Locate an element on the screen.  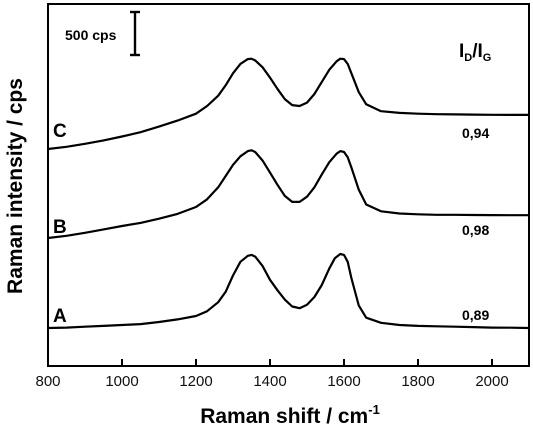
ratio-header-i: I is located at coordinates (461, 51).